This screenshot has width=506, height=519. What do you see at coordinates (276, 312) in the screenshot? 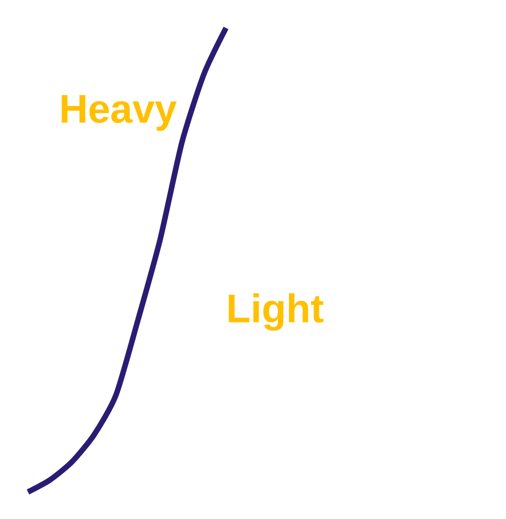
I see `annotation: Light` at bounding box center [276, 312].